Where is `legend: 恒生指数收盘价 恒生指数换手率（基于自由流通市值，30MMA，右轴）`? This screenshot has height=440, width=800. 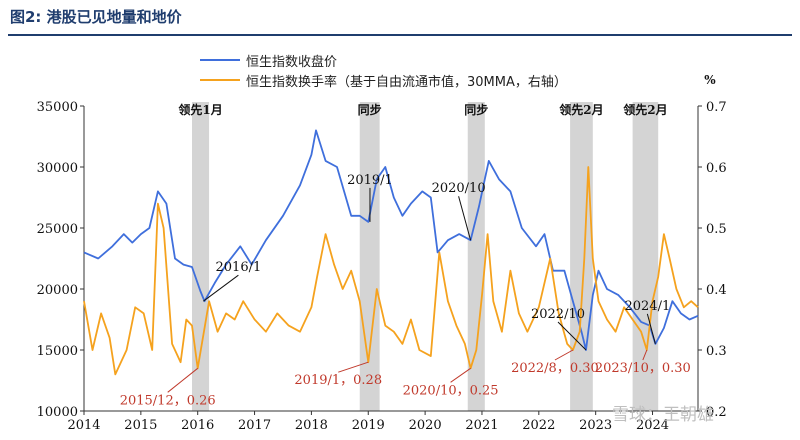 legend: 恒生指数收盘价 恒生指数换手率（基于自由流通市值，30MMA，右轴） is located at coordinates (383, 70).